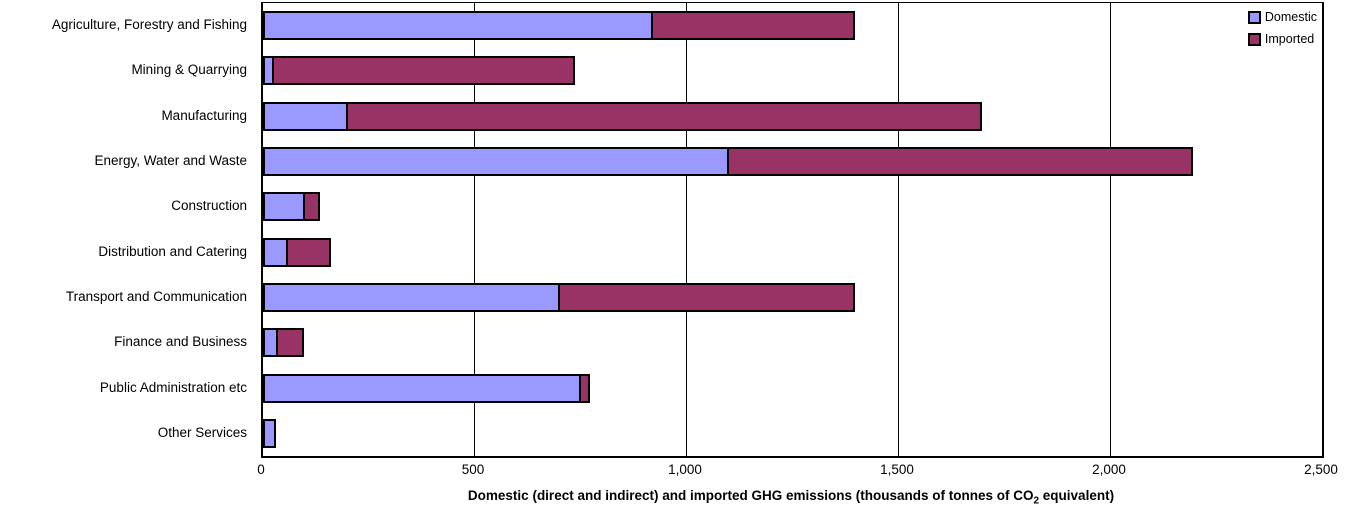 Image resolution: width=1350 pixels, height=520 pixels. Describe the element at coordinates (1290, 17) in the screenshot. I see `legend-label: Domestic` at that location.